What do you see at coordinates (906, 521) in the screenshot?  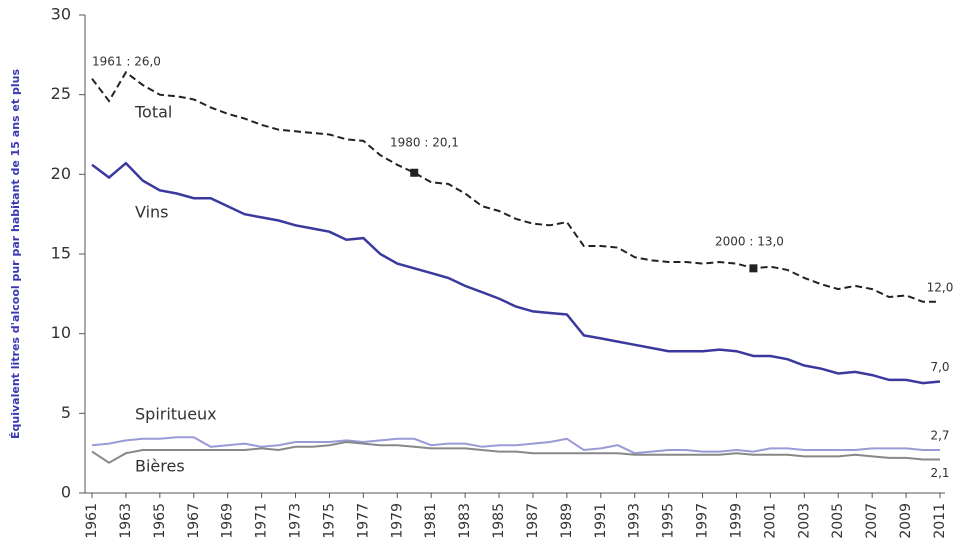 I see `x-tick-label: 2009` at bounding box center [906, 521].